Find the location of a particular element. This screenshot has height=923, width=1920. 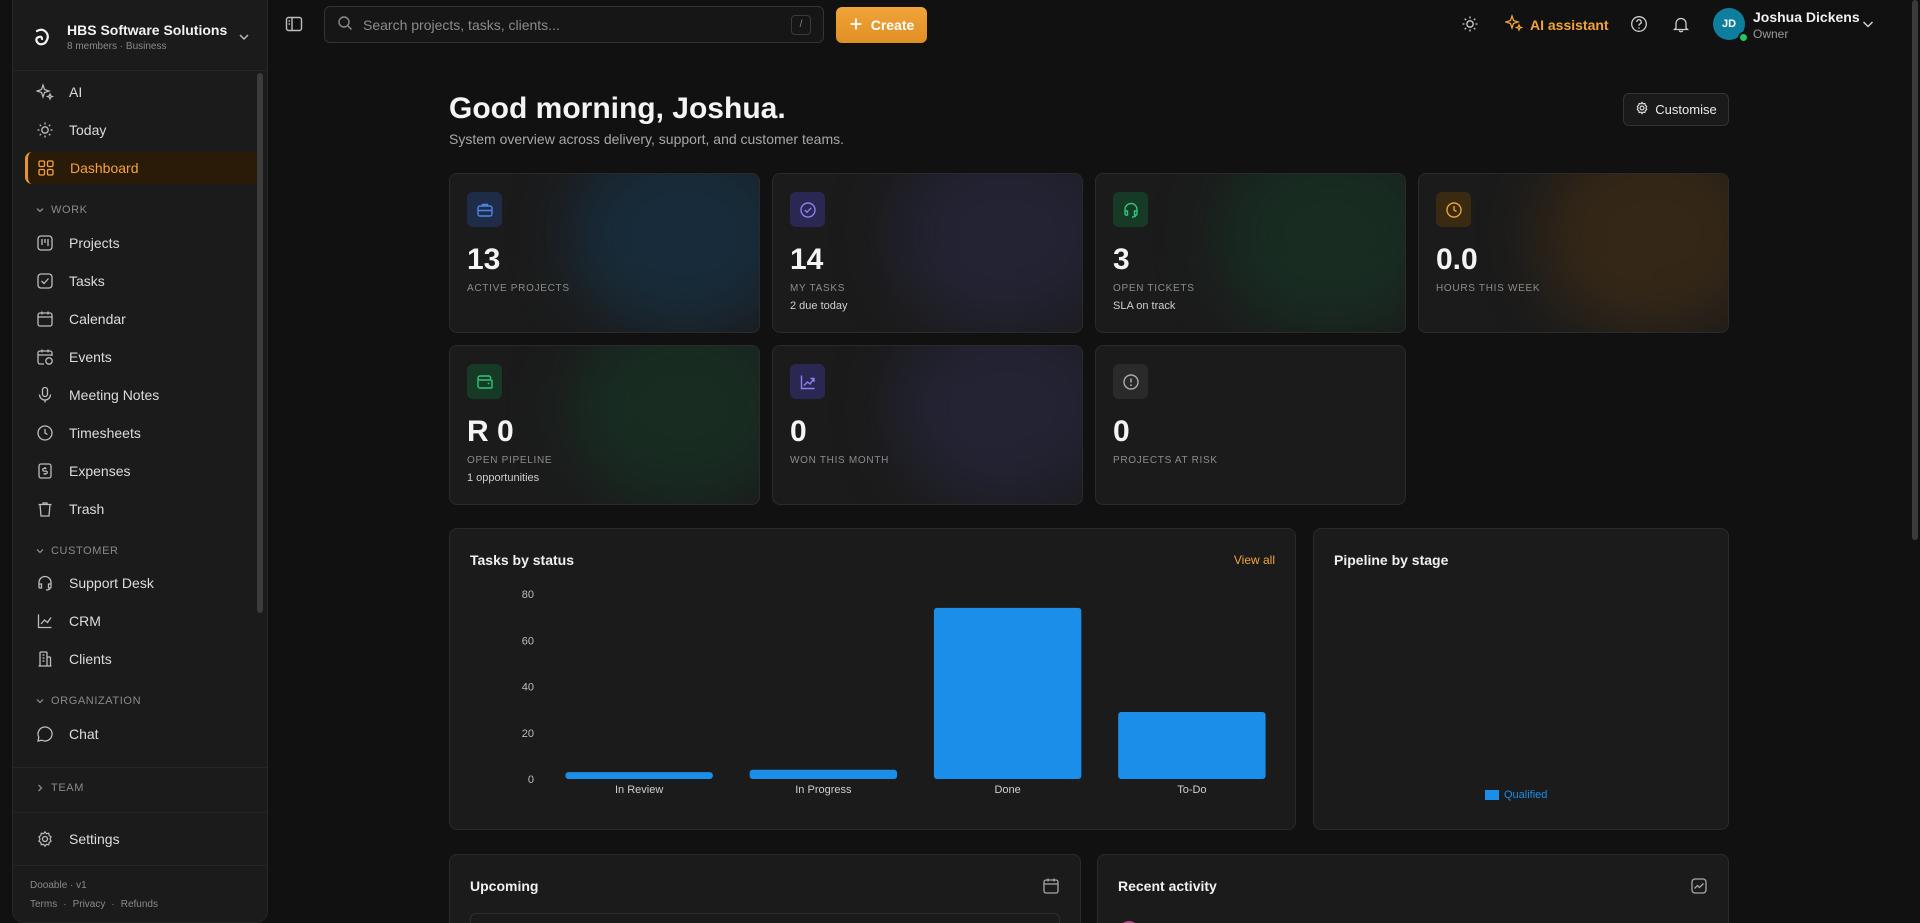

sidebar-item-ai: AI is located at coordinates (141, 92).